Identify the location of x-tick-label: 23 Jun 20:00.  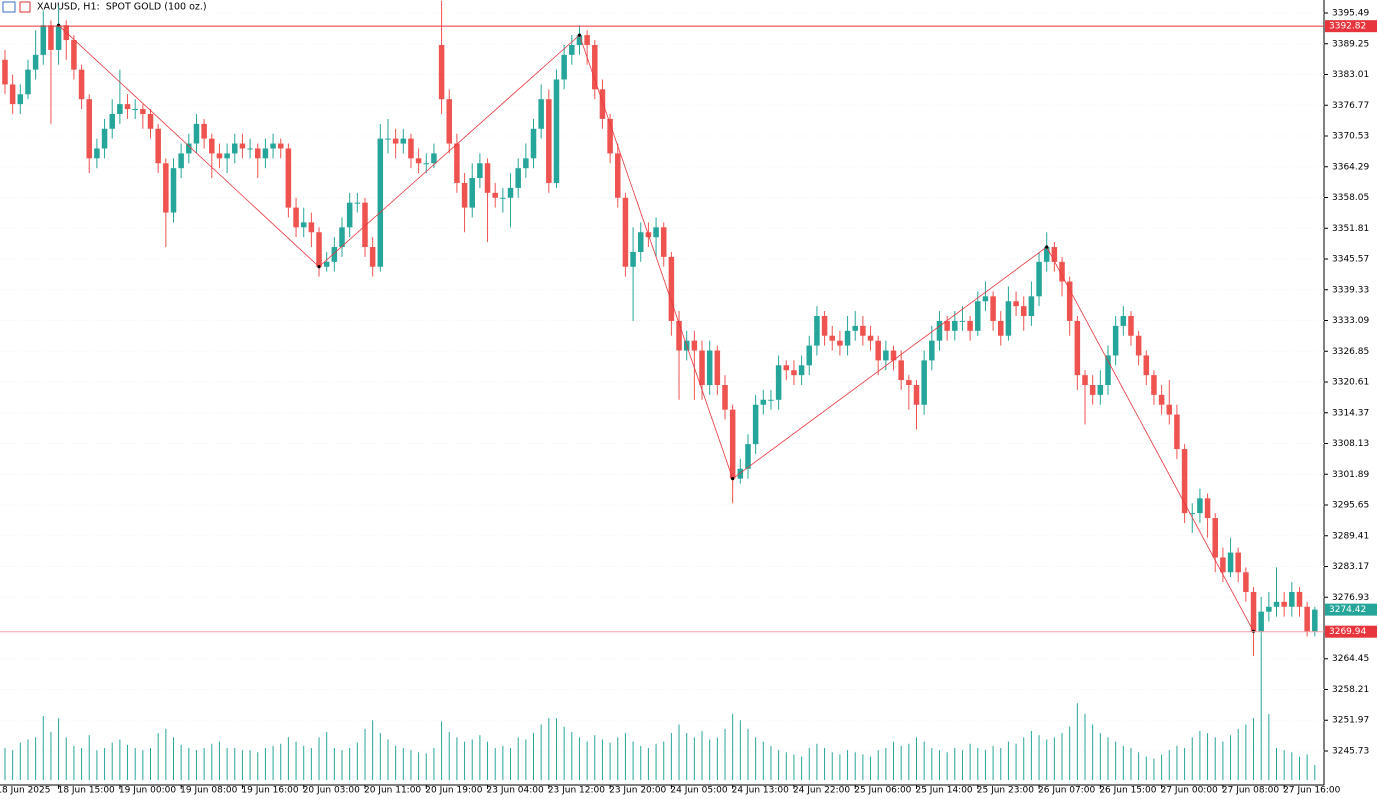
(637, 791).